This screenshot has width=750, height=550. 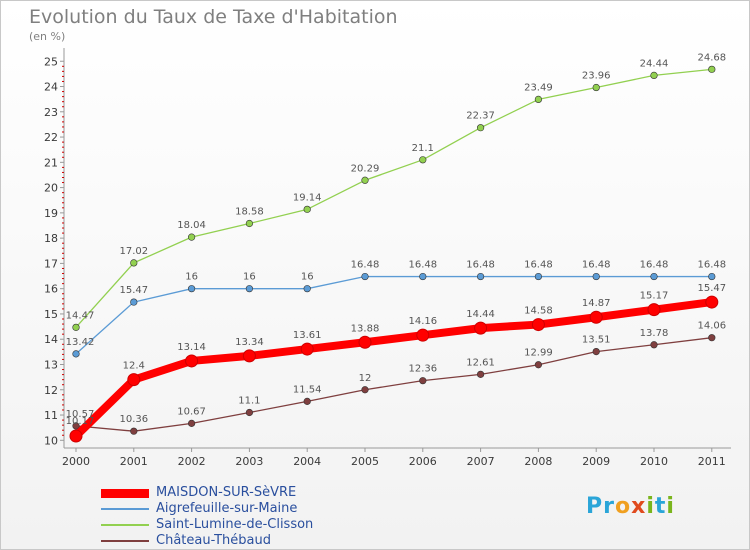 I want to click on y-tick-label: 18, so click(x=51, y=238).